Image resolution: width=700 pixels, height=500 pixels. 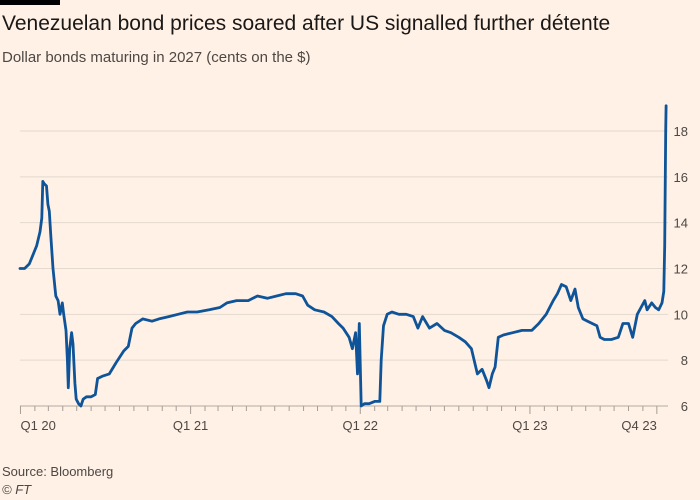 I want to click on x-axis: Q1 20 Q1 21 Q1 22 Q1 23 Q4 23, so click(x=343, y=419).